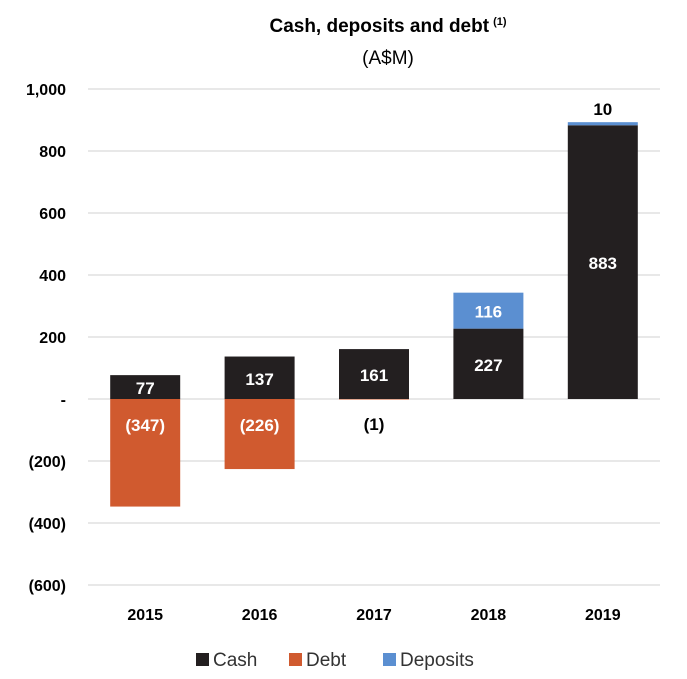 This screenshot has height=679, width=687. I want to click on bar-cash-2015, so click(145, 387).